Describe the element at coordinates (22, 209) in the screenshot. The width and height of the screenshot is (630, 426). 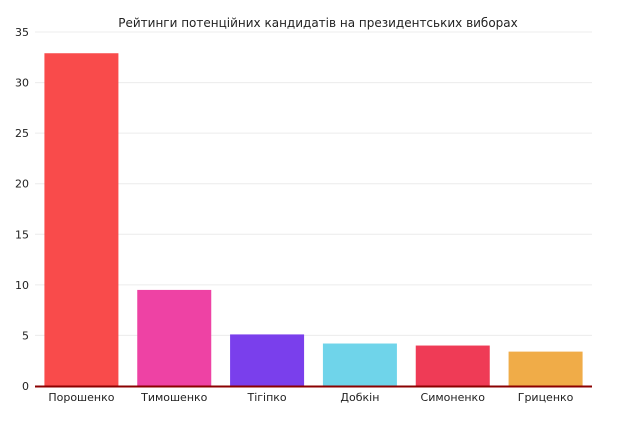
I see `y-tick-labels: 0 5 10 15 20 25 30 35` at that location.